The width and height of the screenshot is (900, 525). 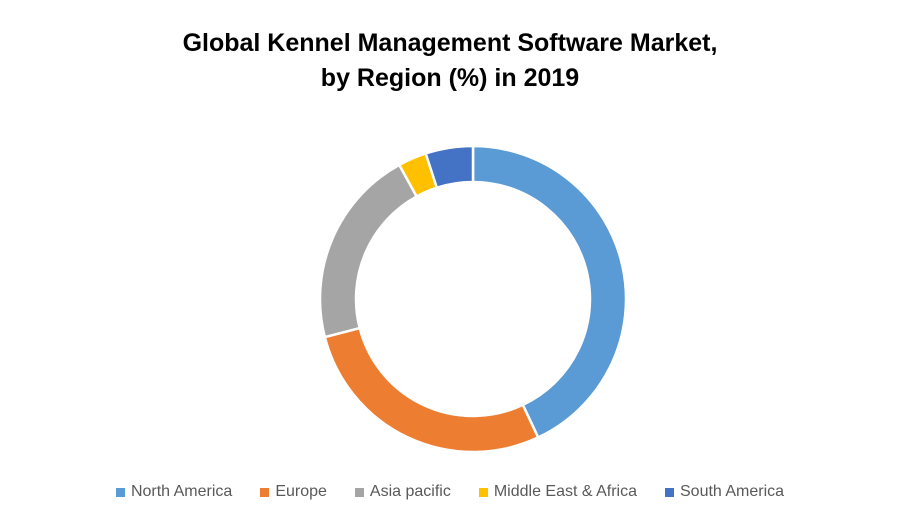 What do you see at coordinates (431, 390) in the screenshot?
I see `donut-slice-europe` at bounding box center [431, 390].